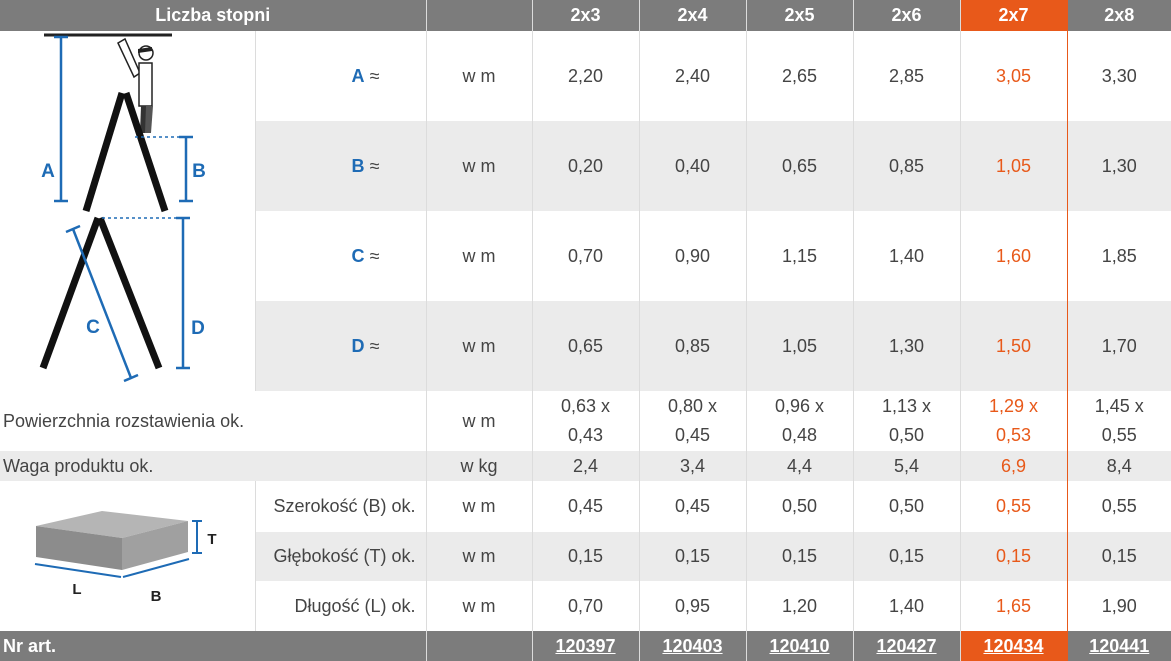 The image size is (1171, 661). Describe the element at coordinates (213, 421) in the screenshot. I see `row-label: Powierzchnia rozstawienia ok.` at that location.